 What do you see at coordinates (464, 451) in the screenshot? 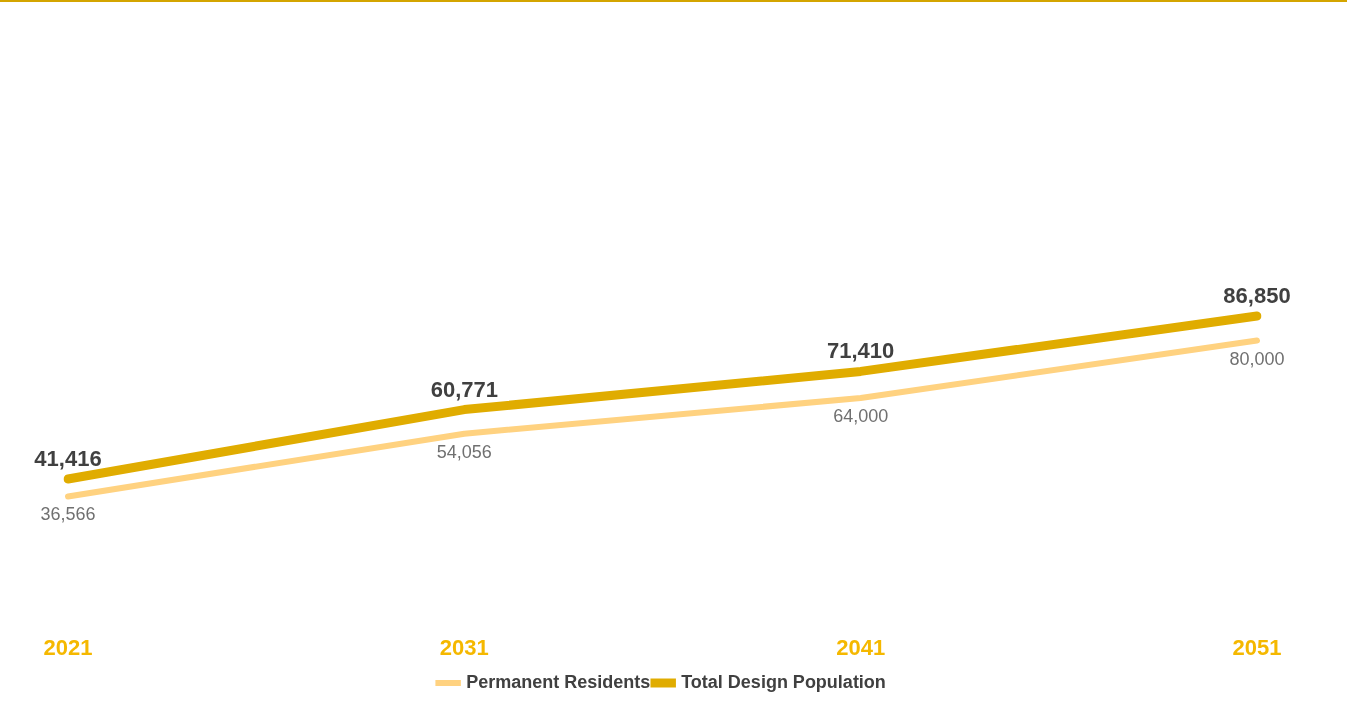
I see `data-label: 54,056` at bounding box center [464, 451].